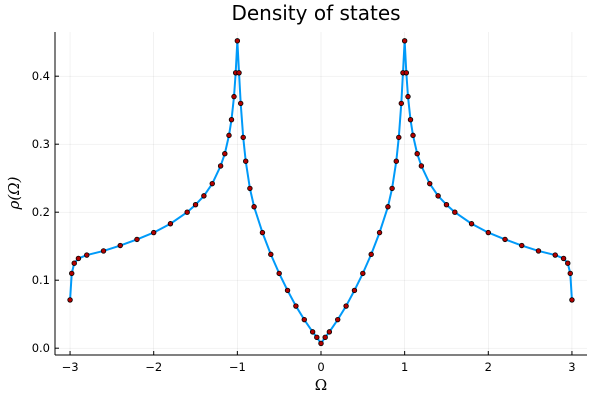  I want to click on x-axis-label: Ω, so click(321, 385).